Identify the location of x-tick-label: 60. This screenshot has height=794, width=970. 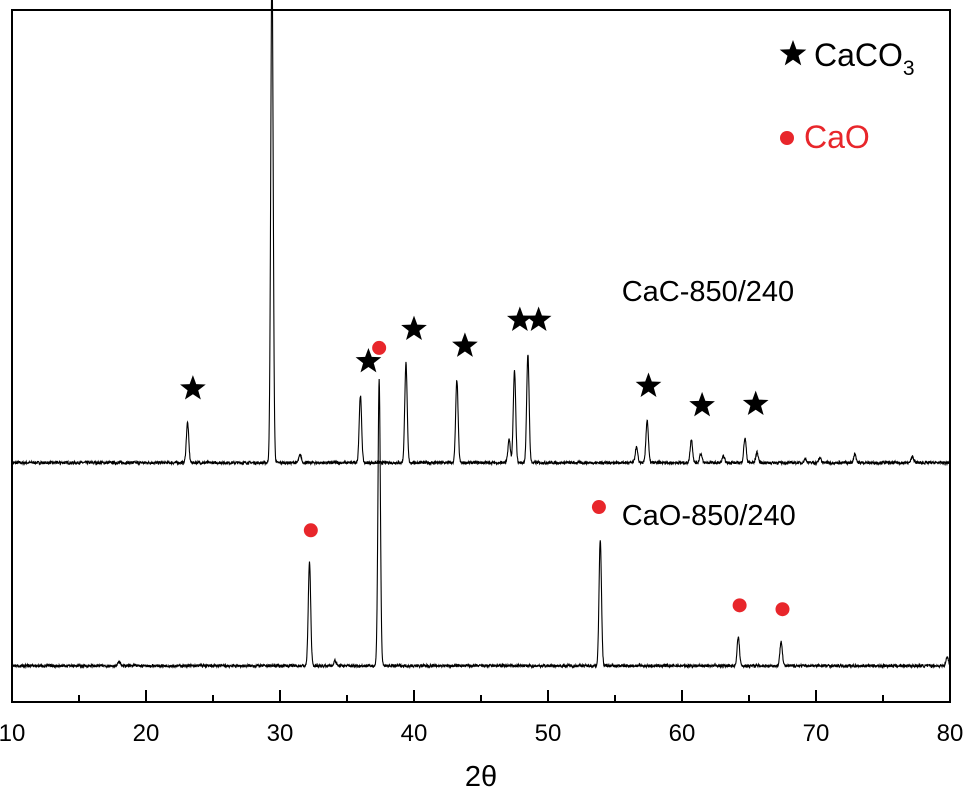
(682, 733).